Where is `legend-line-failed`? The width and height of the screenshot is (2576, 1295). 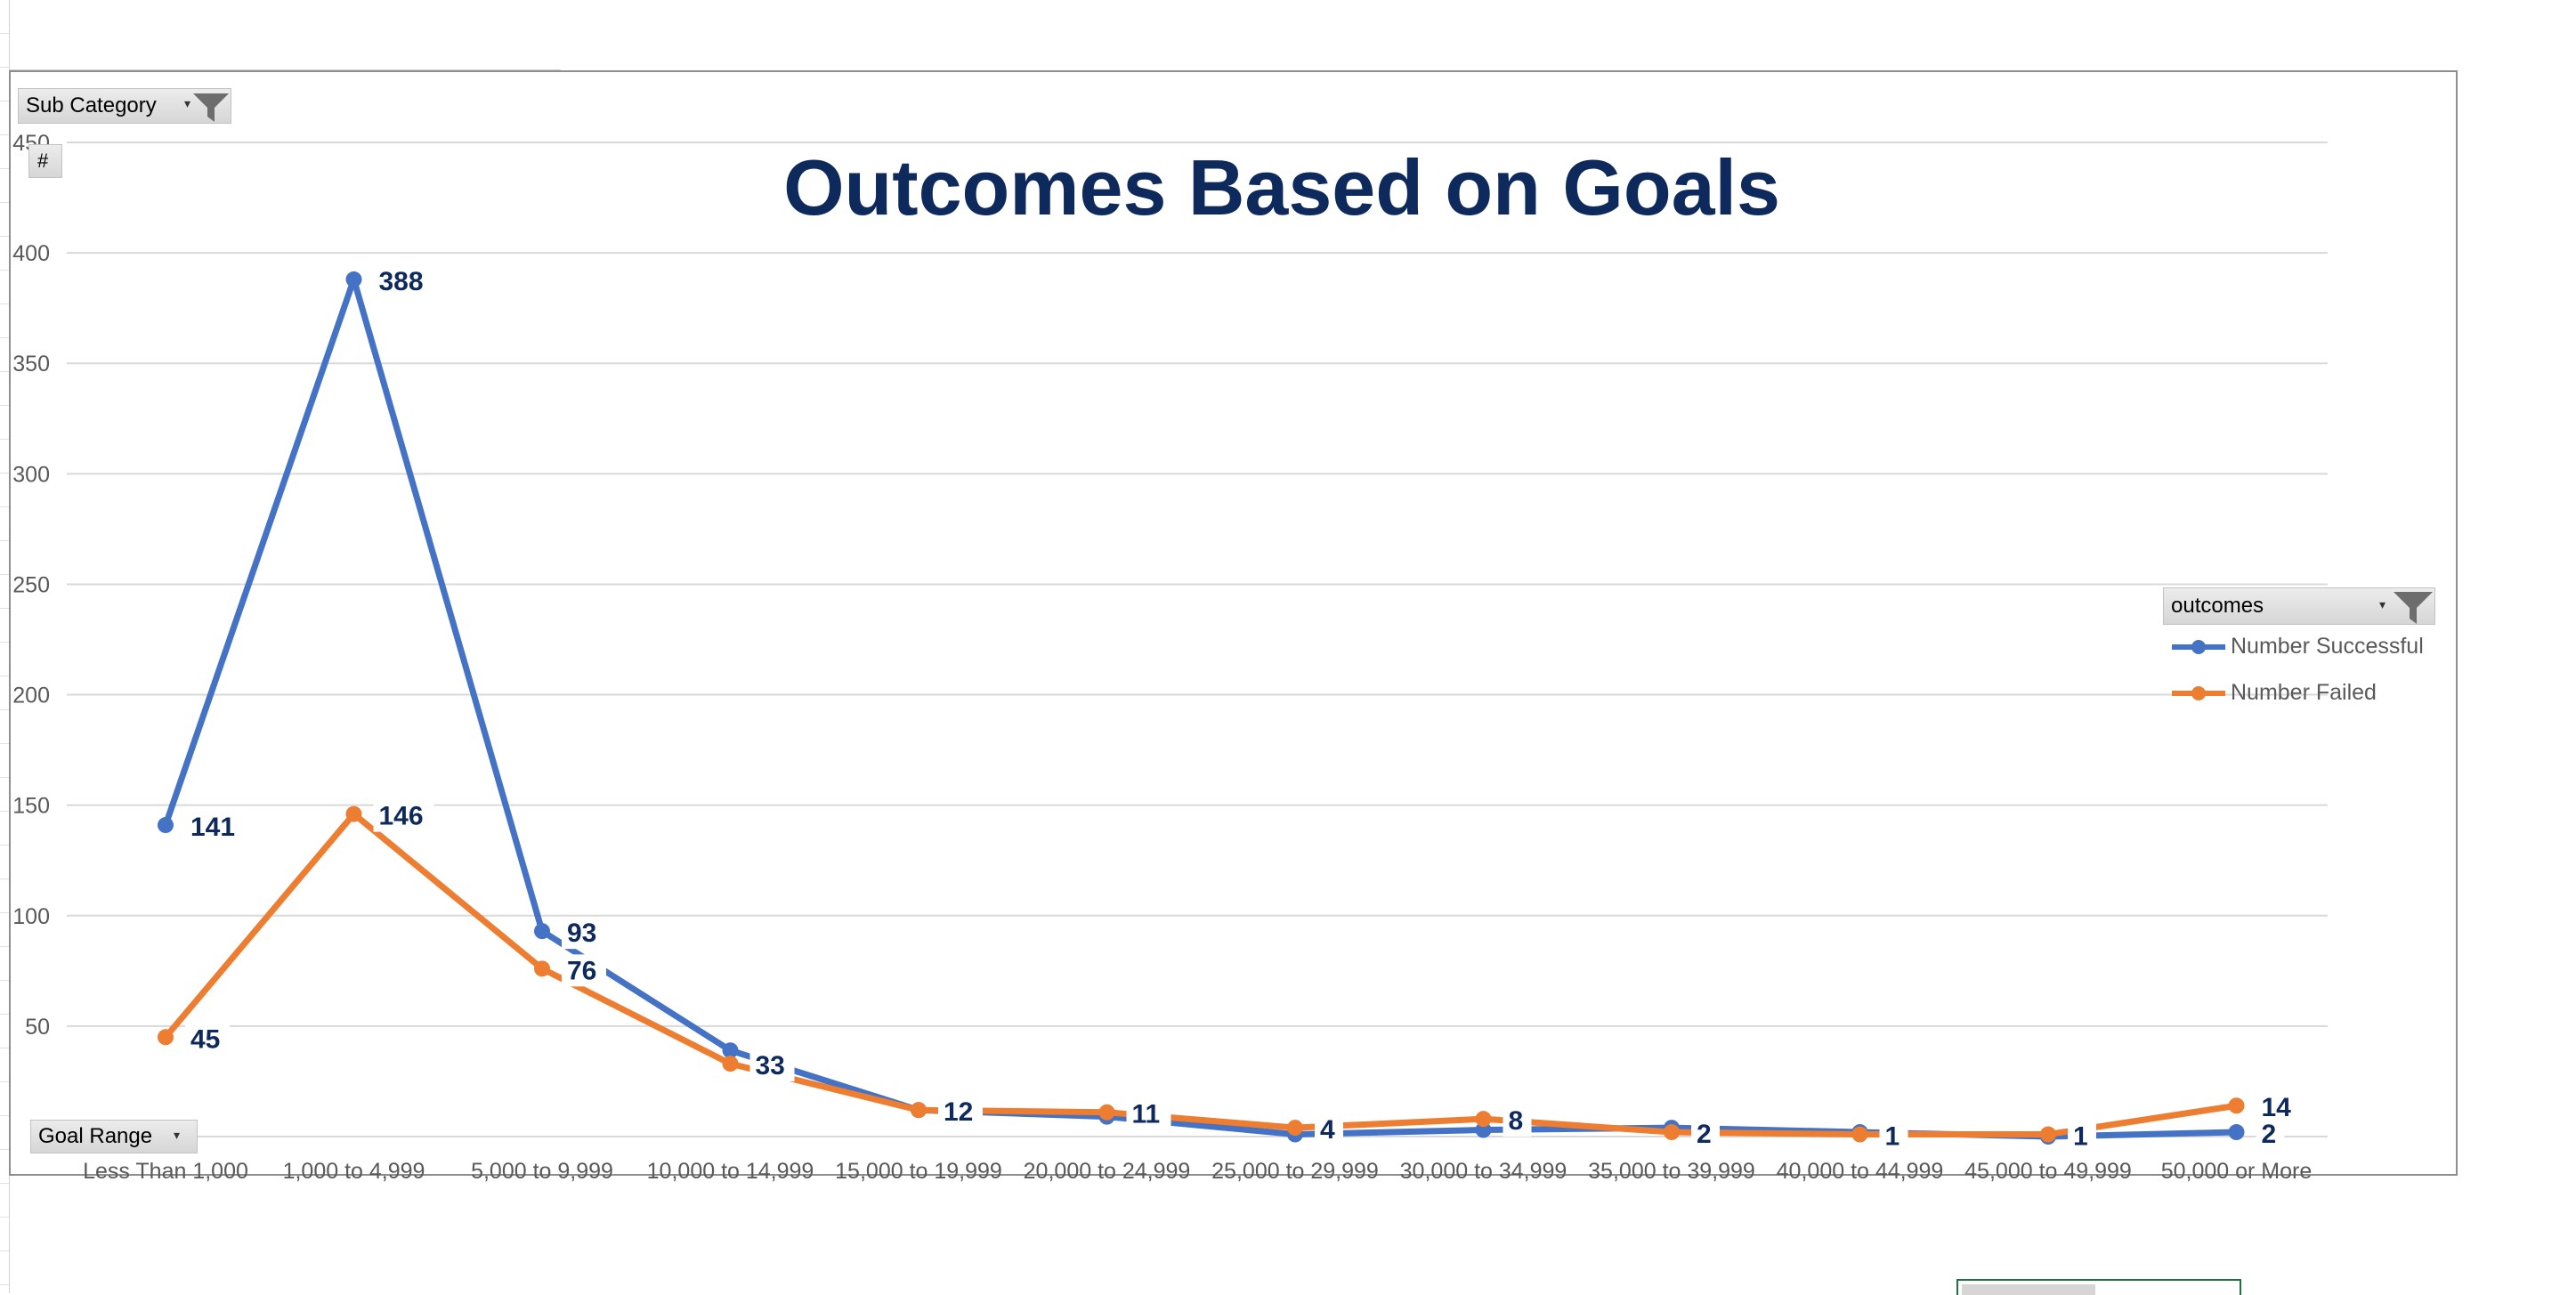 legend-line-failed is located at coordinates (2198, 692).